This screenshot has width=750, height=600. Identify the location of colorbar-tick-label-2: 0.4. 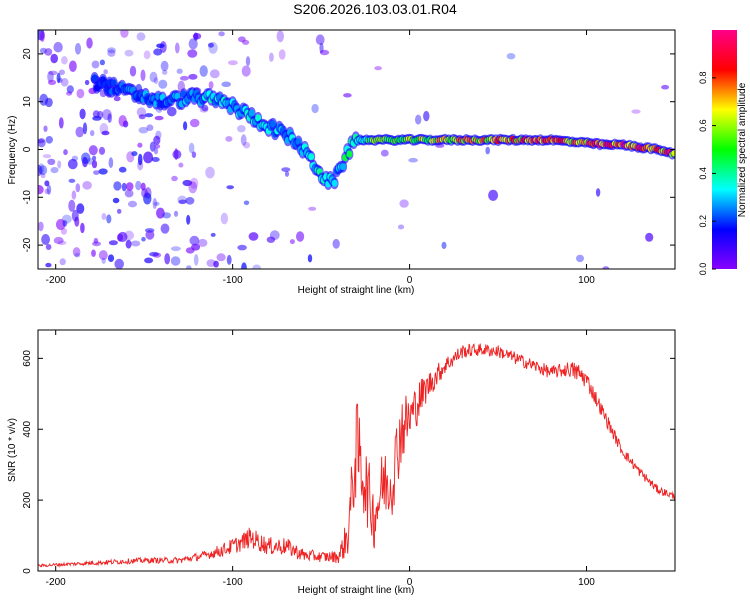
(703, 173).